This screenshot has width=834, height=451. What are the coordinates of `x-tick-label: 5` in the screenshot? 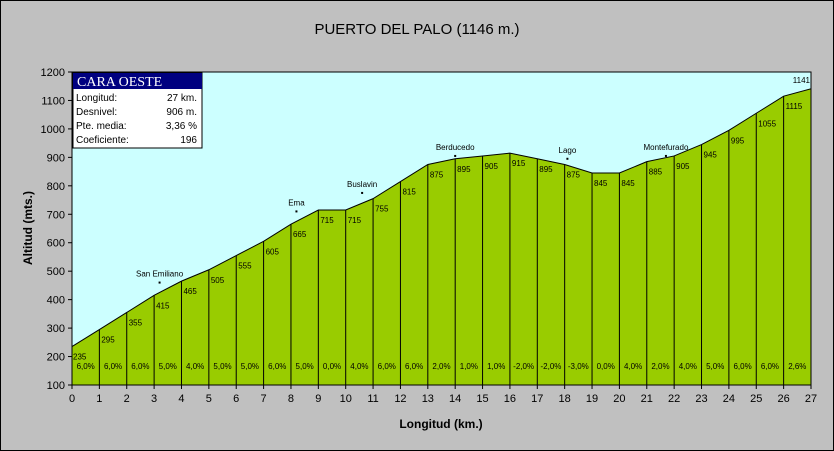 It's located at (209, 399).